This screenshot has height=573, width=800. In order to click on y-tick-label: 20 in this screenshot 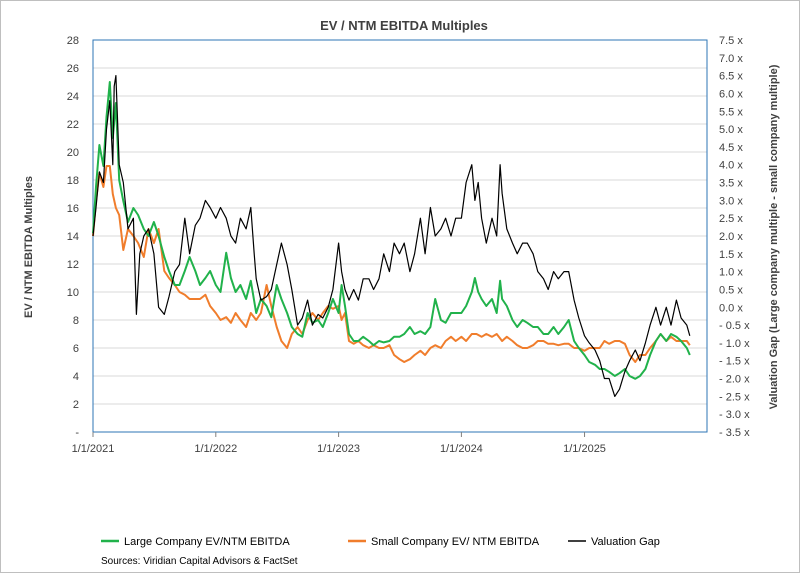, I will do `click(73, 153)`.